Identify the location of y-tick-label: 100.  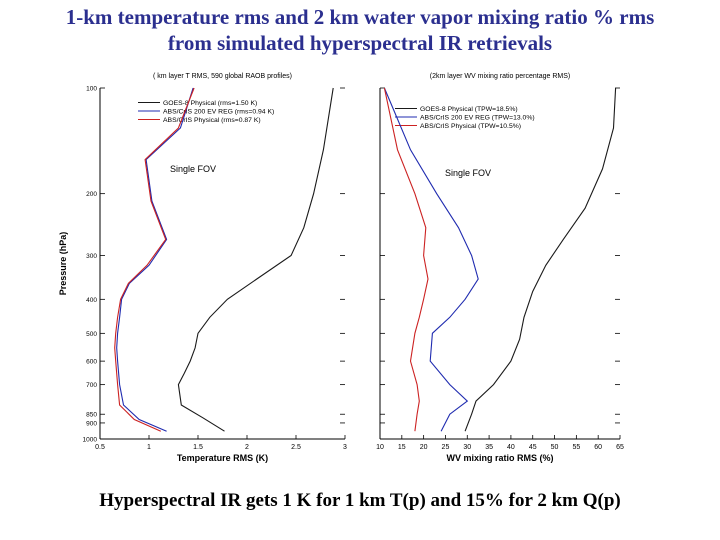
(91, 89).